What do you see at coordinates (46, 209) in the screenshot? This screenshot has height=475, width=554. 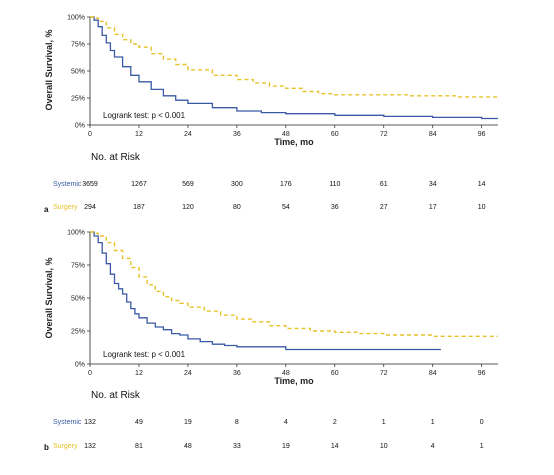 I see `panel-letter: a` at bounding box center [46, 209].